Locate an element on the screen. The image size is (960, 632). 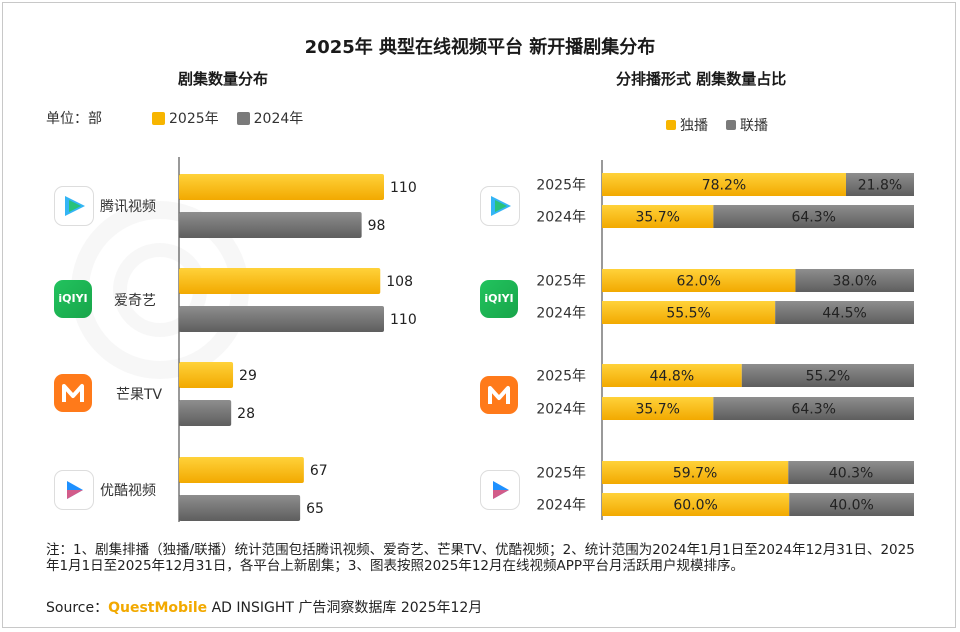
stack-joint-label-0-0: 21.8% is located at coordinates (880, 186).